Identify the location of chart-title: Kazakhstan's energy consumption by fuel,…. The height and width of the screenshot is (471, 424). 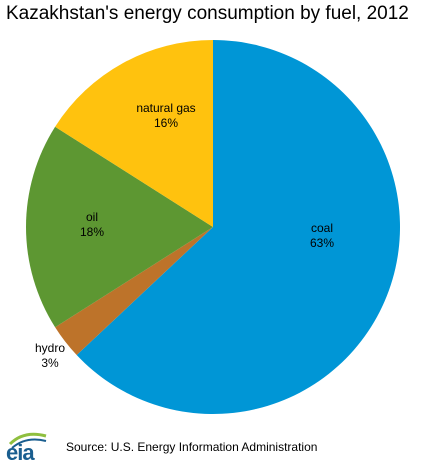
(207, 13).